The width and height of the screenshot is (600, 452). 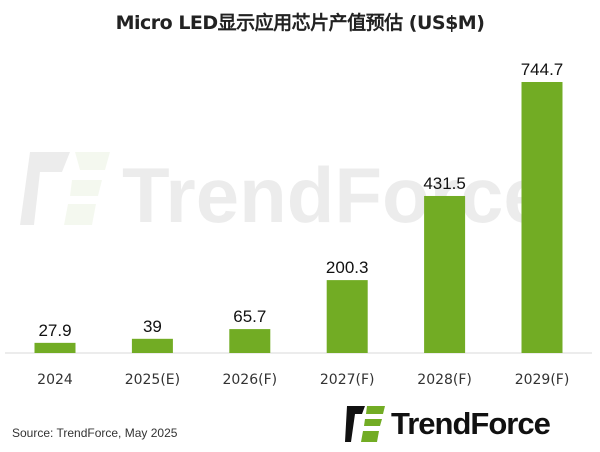 What do you see at coordinates (542, 69) in the screenshot?
I see `data-label: 744.7` at bounding box center [542, 69].